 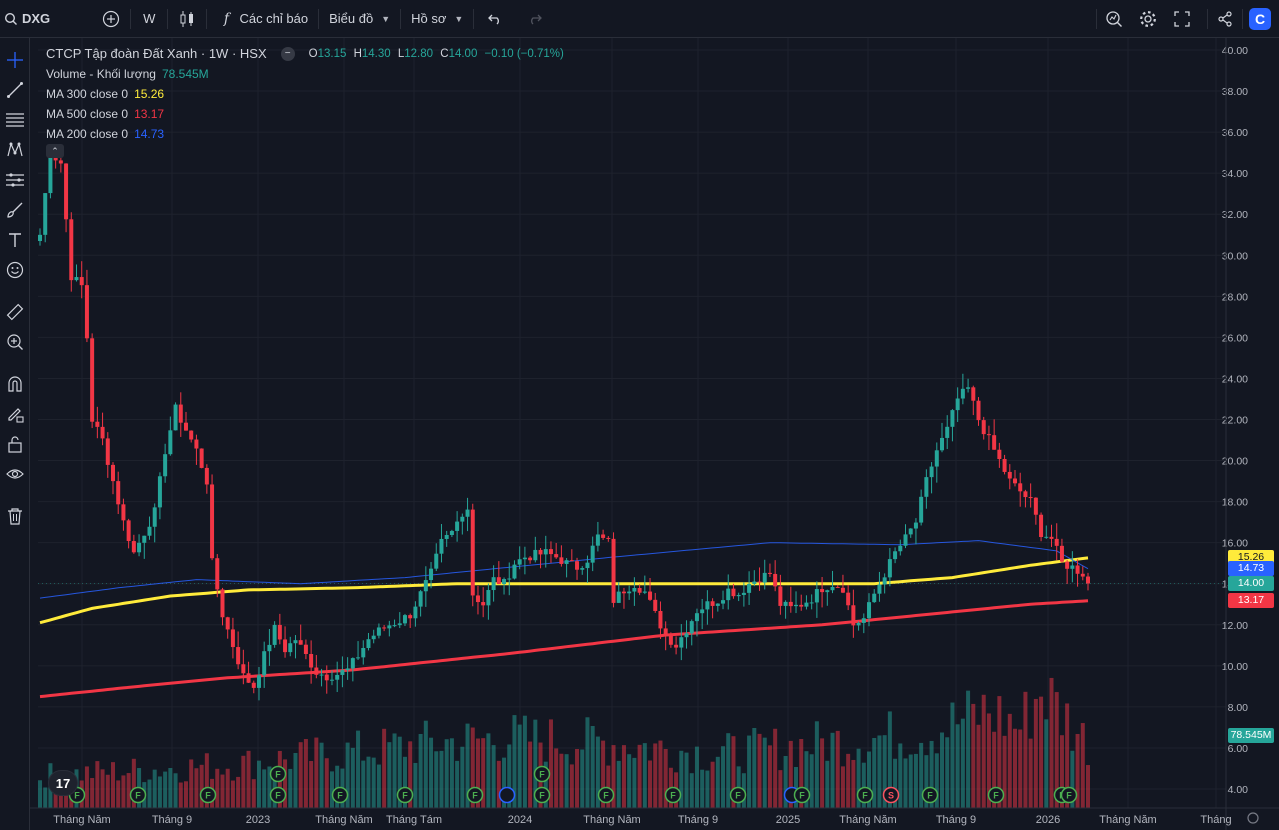 I want to click on magnifier-chart-icon, so click(x=1114, y=19).